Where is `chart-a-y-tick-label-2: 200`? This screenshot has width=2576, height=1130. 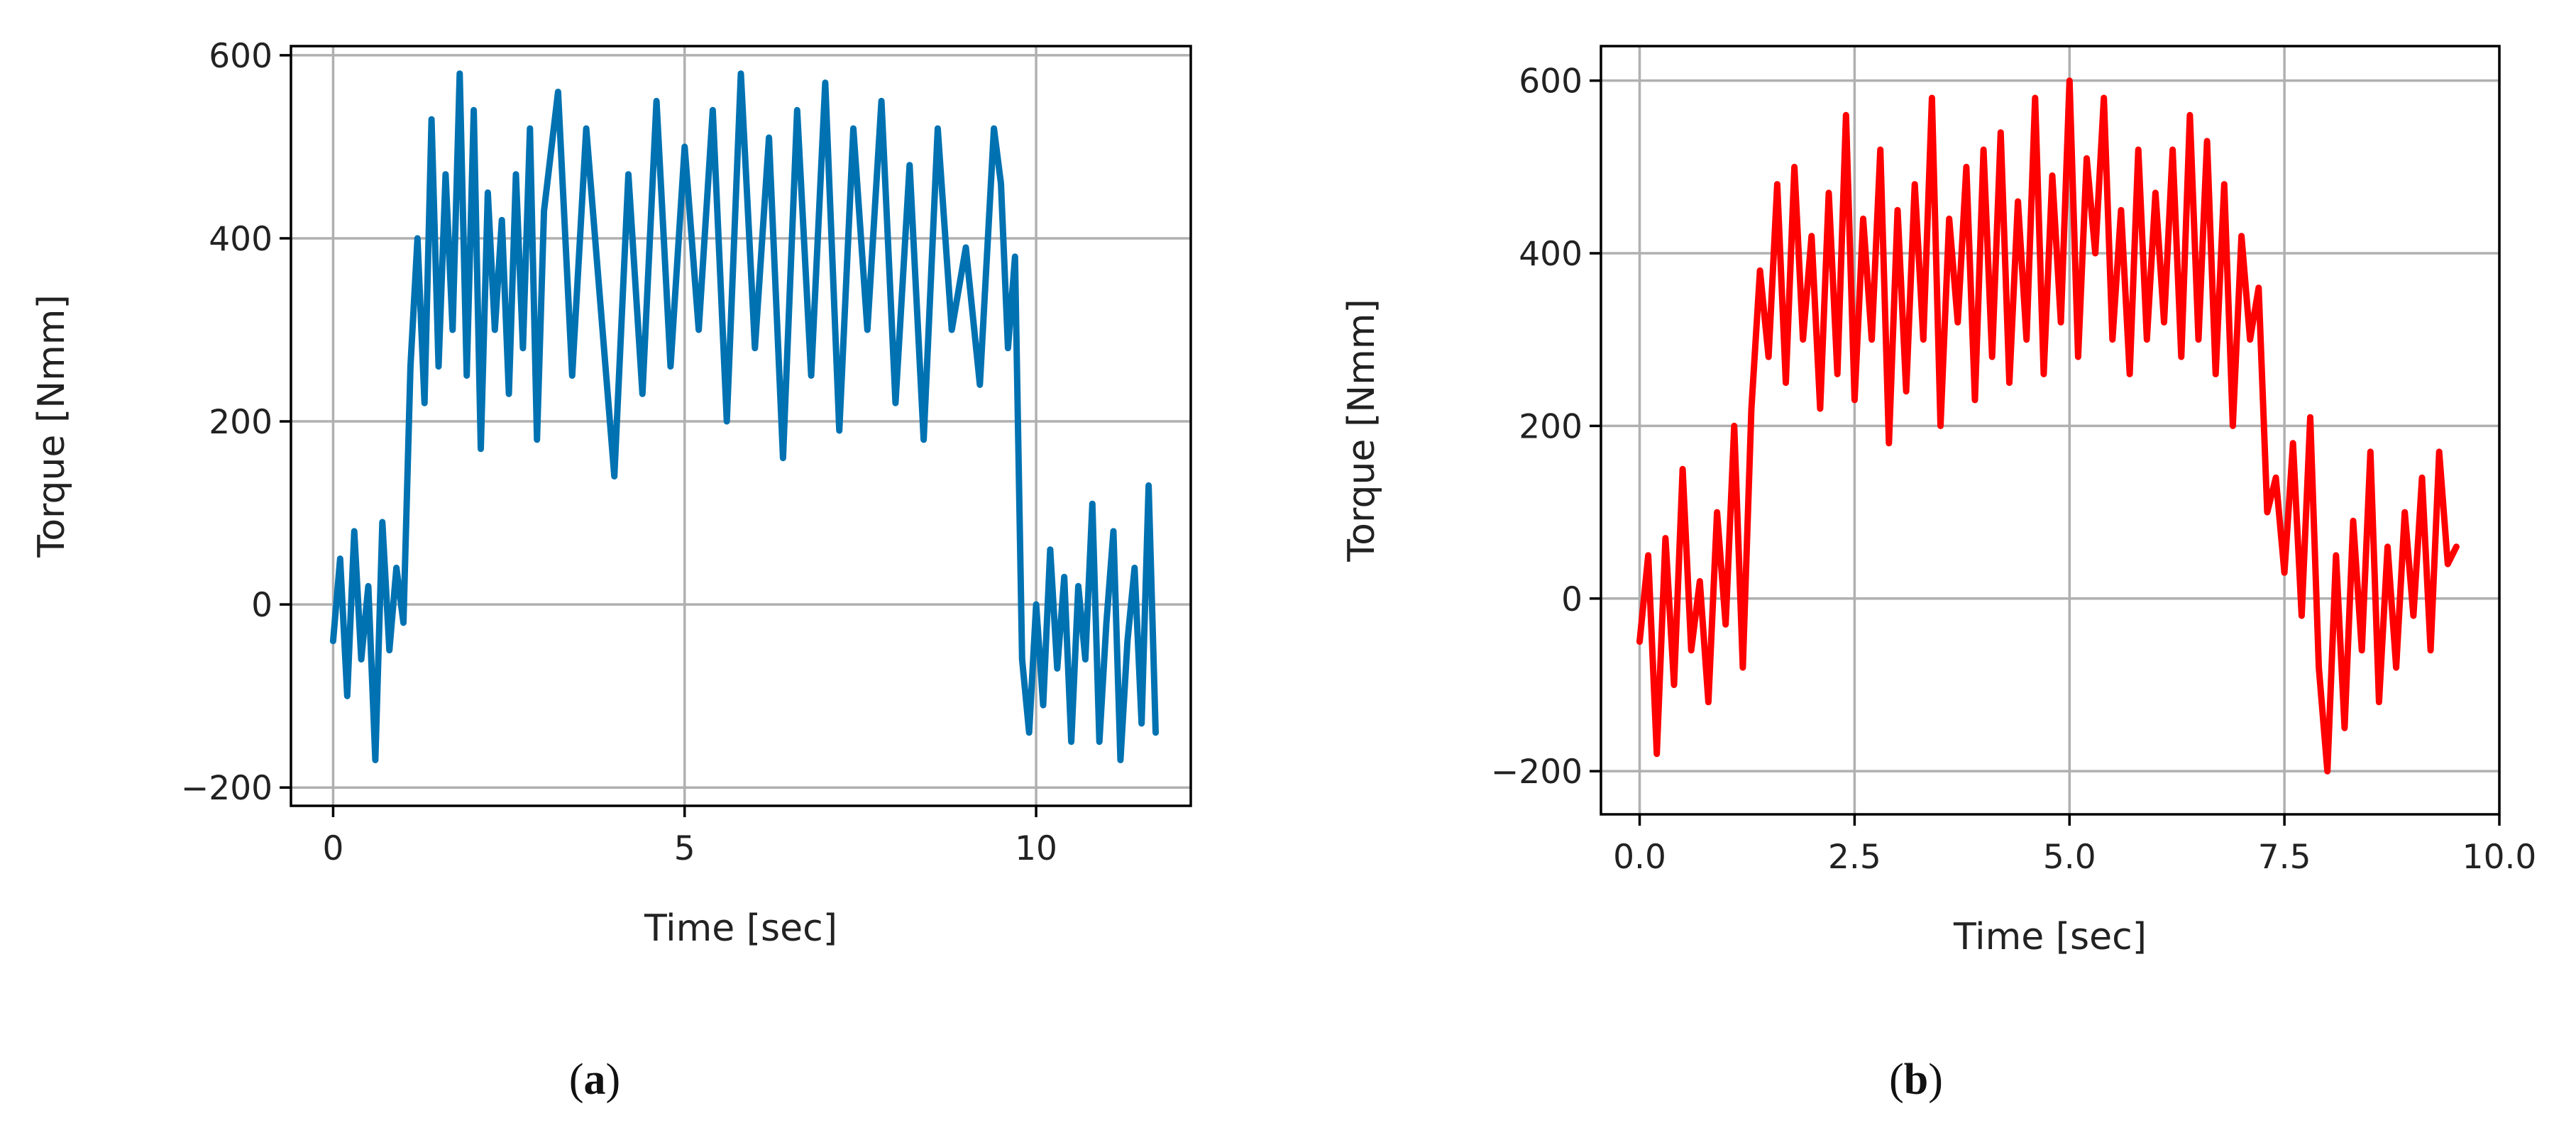 chart-a-y-tick-label-2: 200 is located at coordinates (241, 422).